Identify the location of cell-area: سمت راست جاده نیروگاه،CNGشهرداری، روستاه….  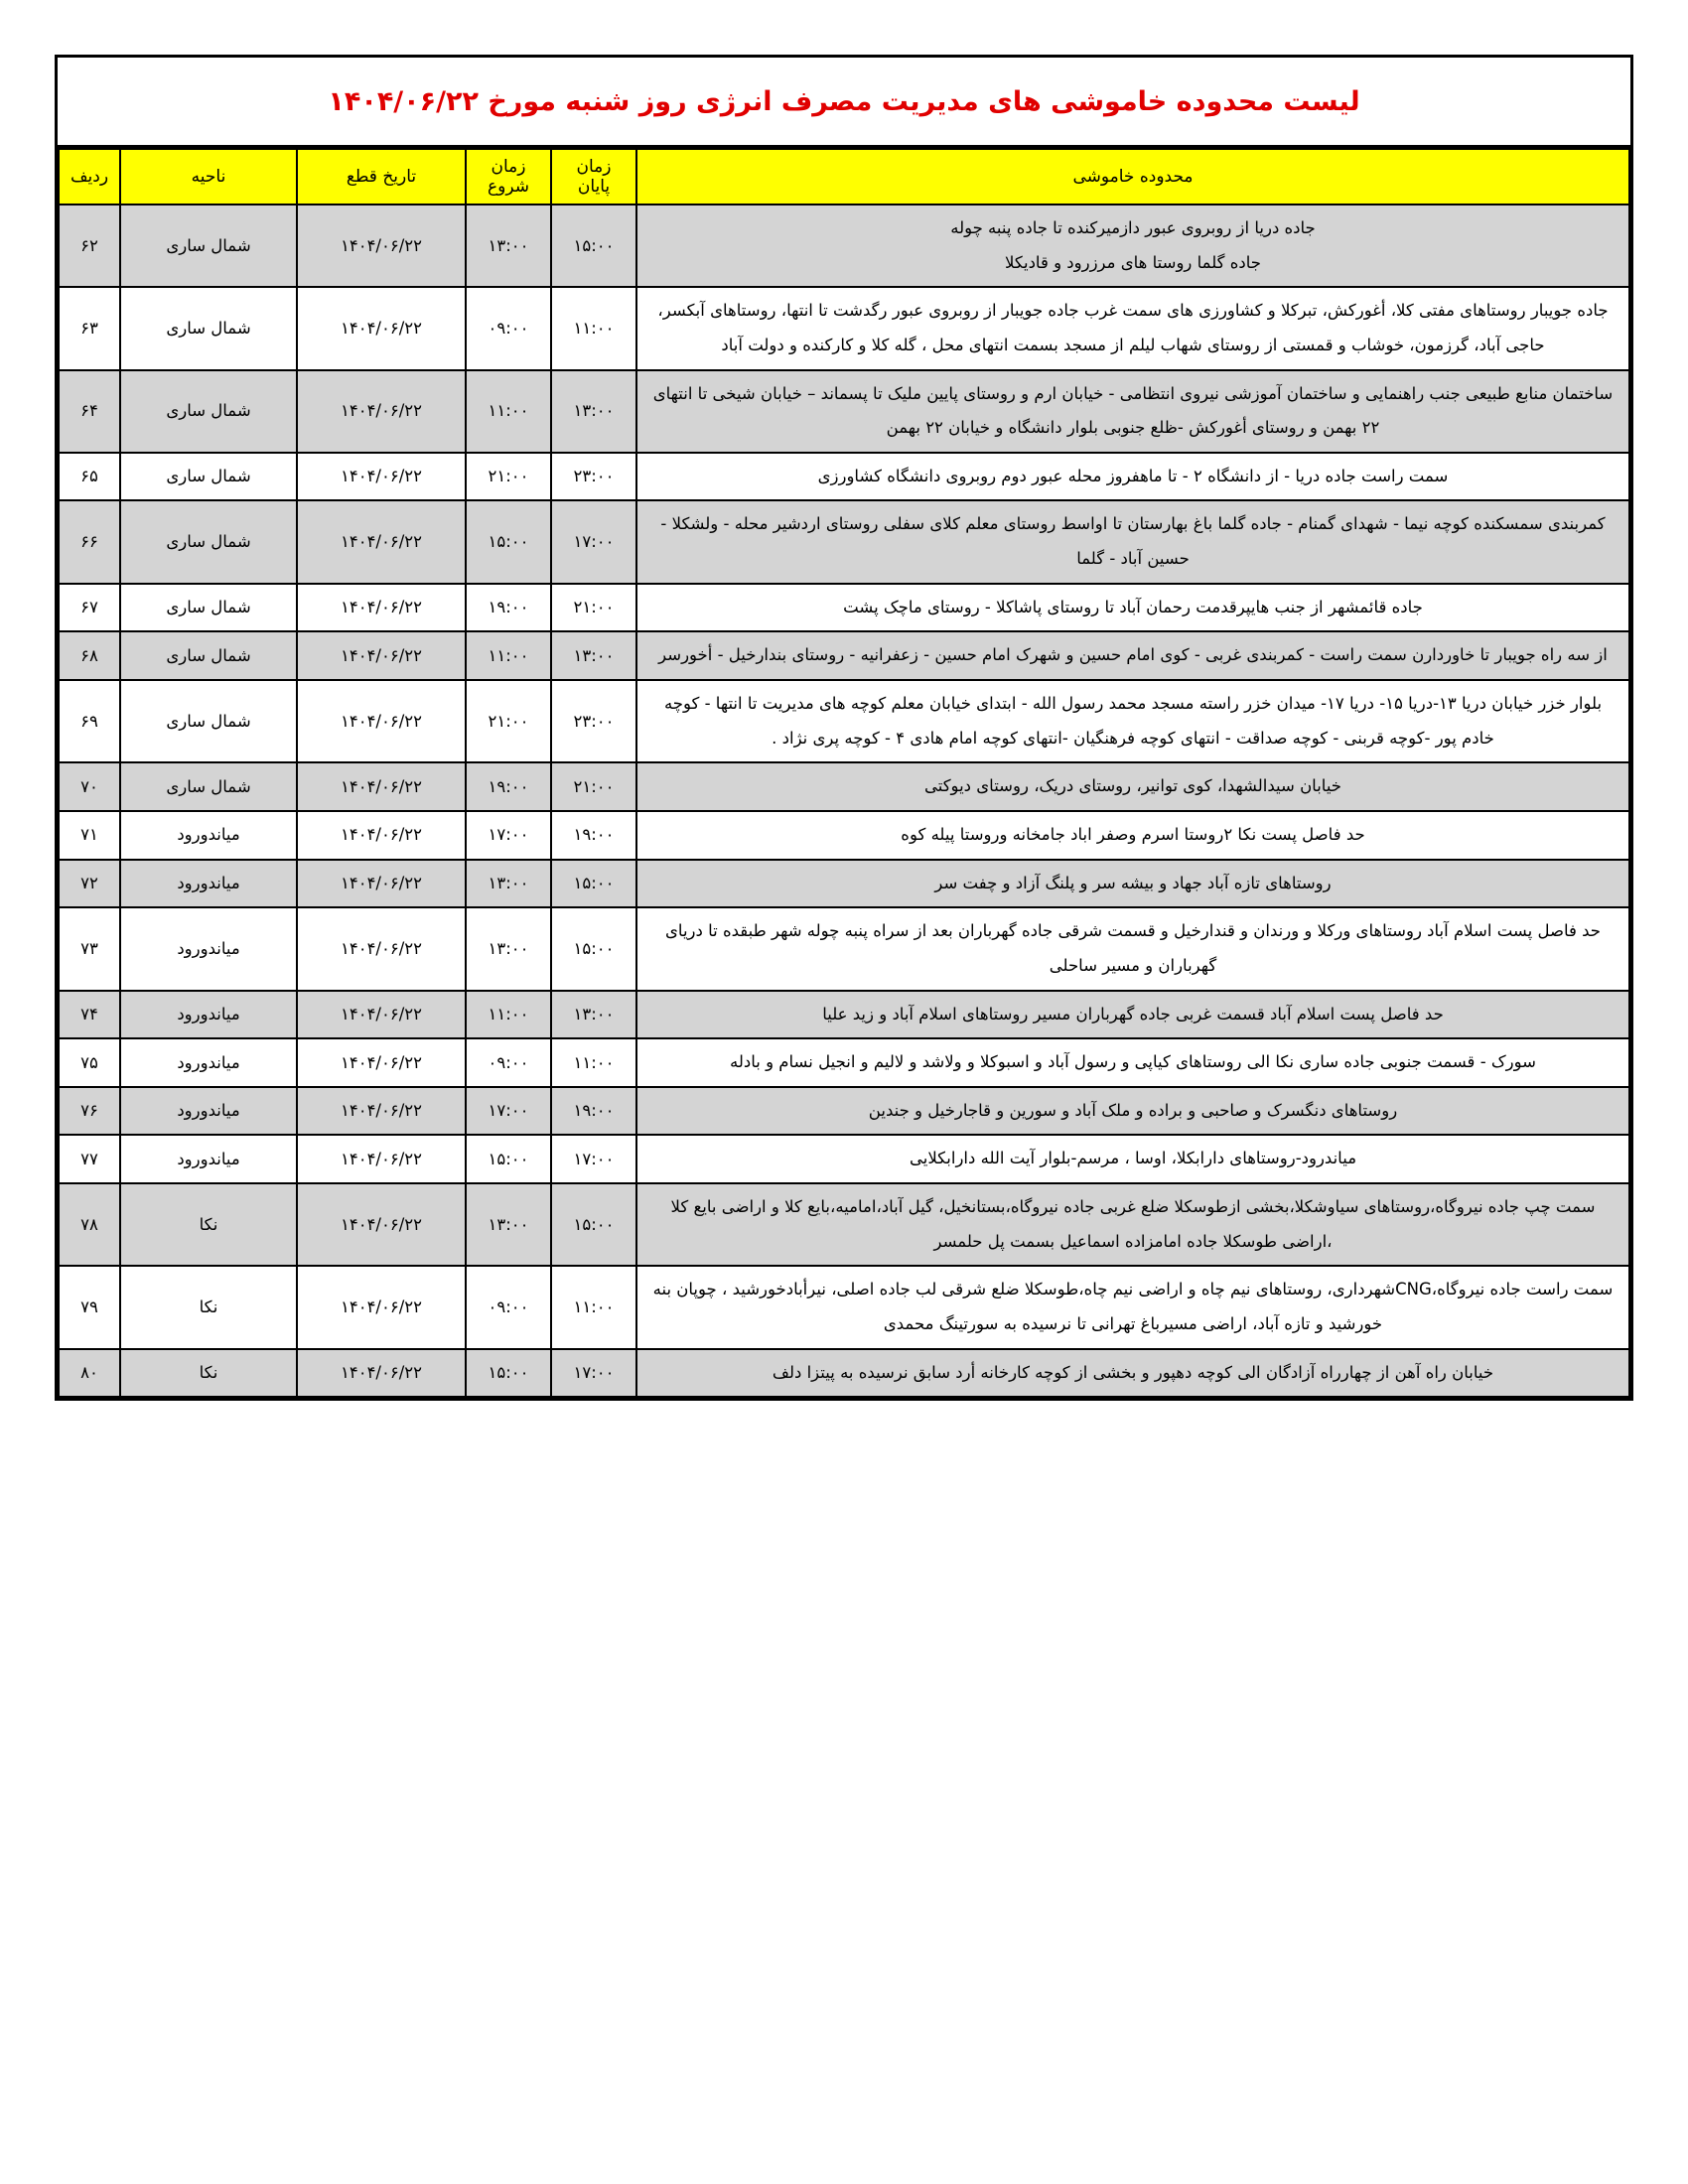
(1132, 1307).